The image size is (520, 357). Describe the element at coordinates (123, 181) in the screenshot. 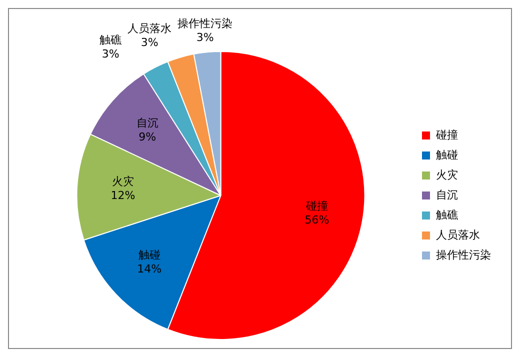

I see `slice-label: 火灾` at that location.